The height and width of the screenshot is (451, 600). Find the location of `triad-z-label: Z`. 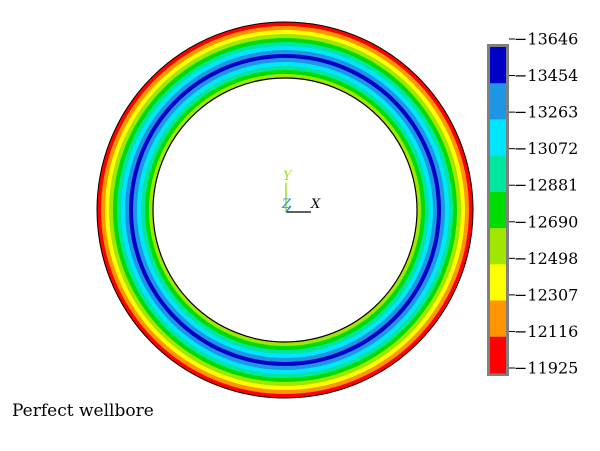

triad-z-label: Z is located at coordinates (286, 204).